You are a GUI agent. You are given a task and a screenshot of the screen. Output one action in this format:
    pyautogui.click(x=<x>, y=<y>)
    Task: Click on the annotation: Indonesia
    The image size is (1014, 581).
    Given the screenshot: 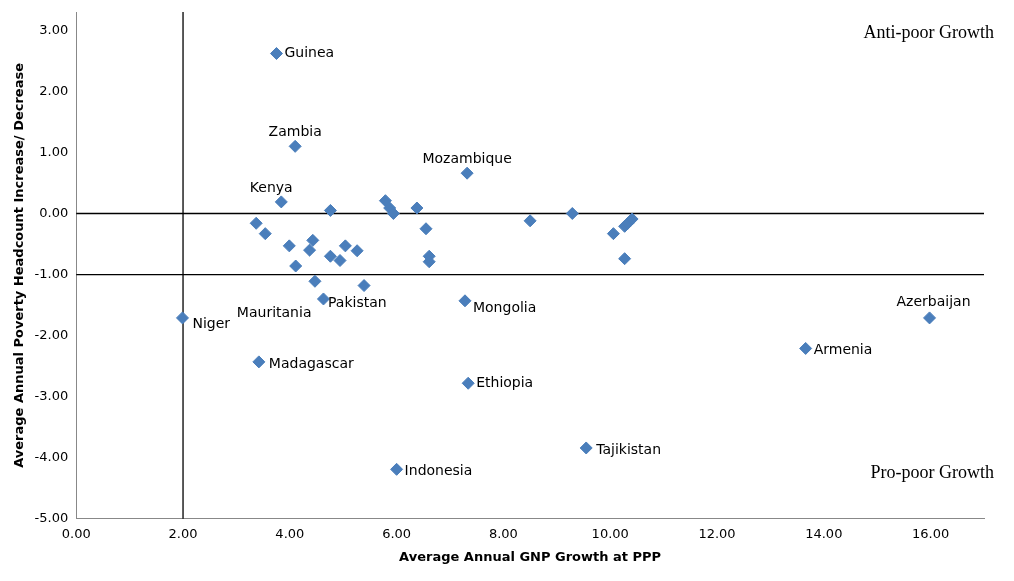 What is the action you would take?
    pyautogui.click(x=438, y=469)
    